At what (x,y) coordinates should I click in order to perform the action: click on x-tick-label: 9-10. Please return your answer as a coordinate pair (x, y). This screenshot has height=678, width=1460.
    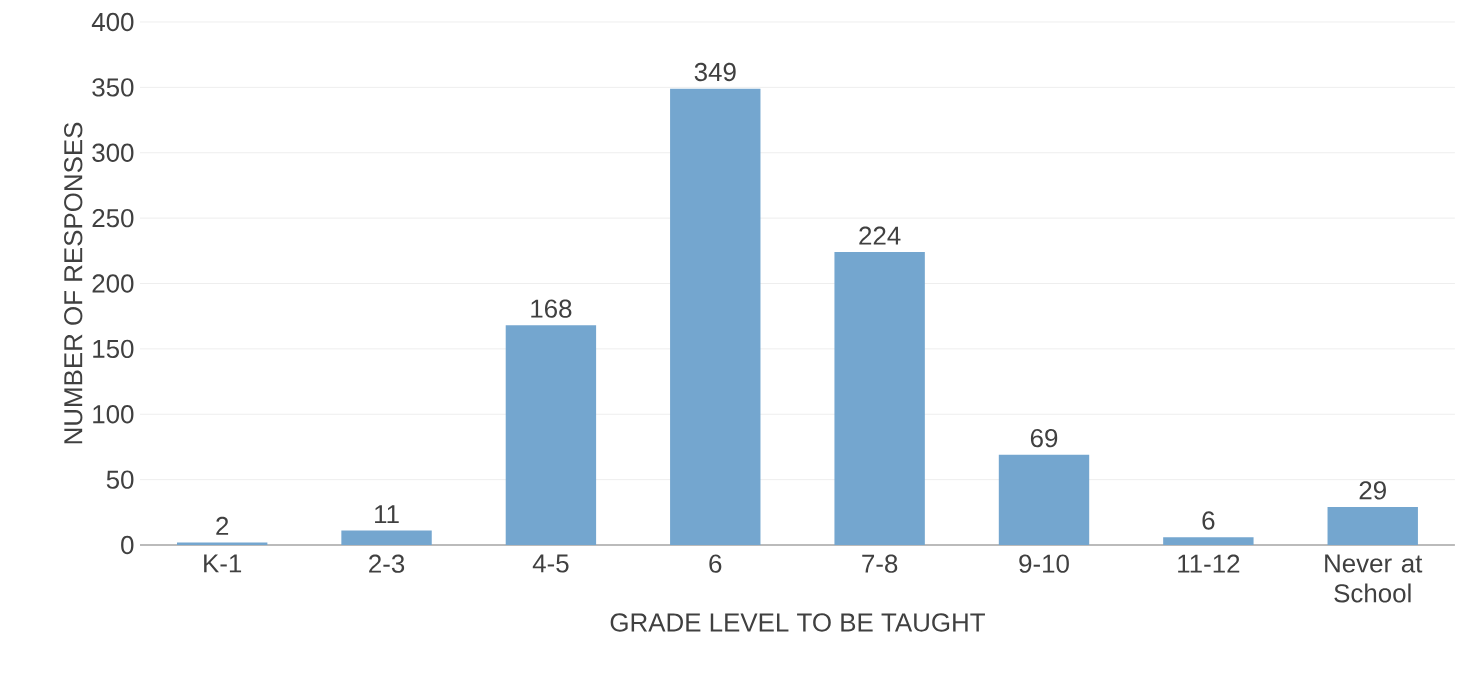
    Looking at the image, I should click on (1044, 563).